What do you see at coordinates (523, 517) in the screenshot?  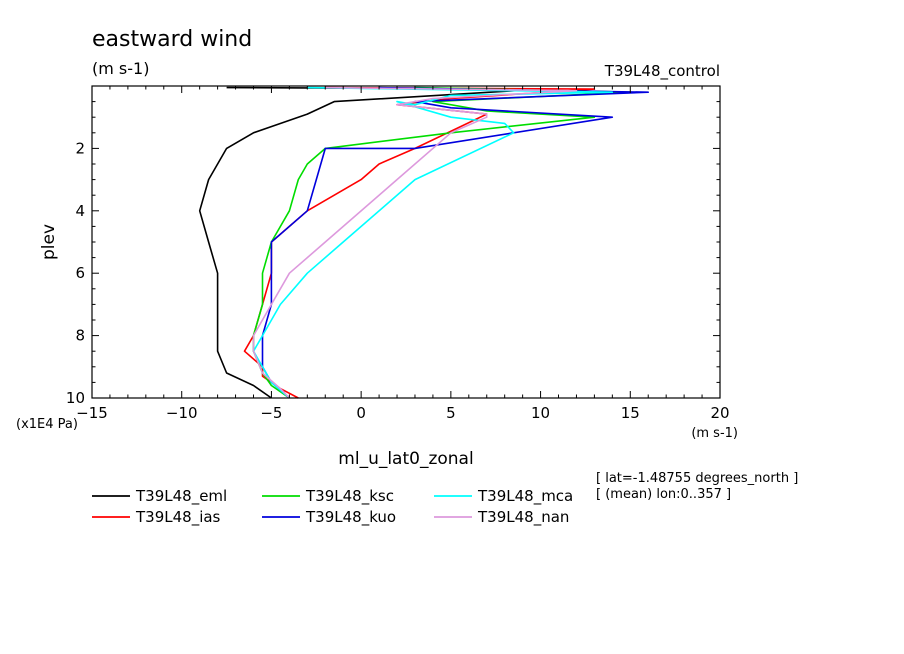 I see `legend-label-T39L48_nan: T39L48_nan` at bounding box center [523, 517].